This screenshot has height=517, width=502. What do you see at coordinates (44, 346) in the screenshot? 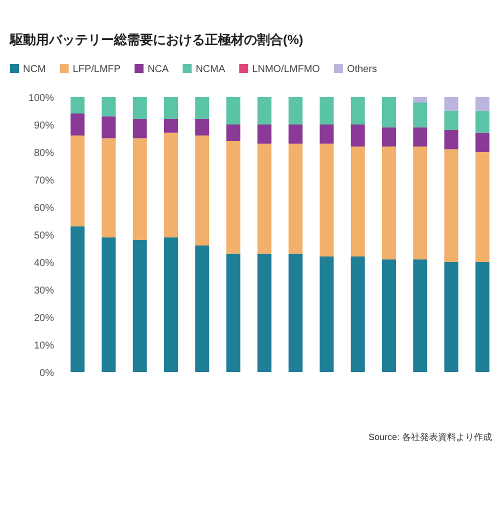
I see `y-tick-label: 10%` at bounding box center [44, 346].